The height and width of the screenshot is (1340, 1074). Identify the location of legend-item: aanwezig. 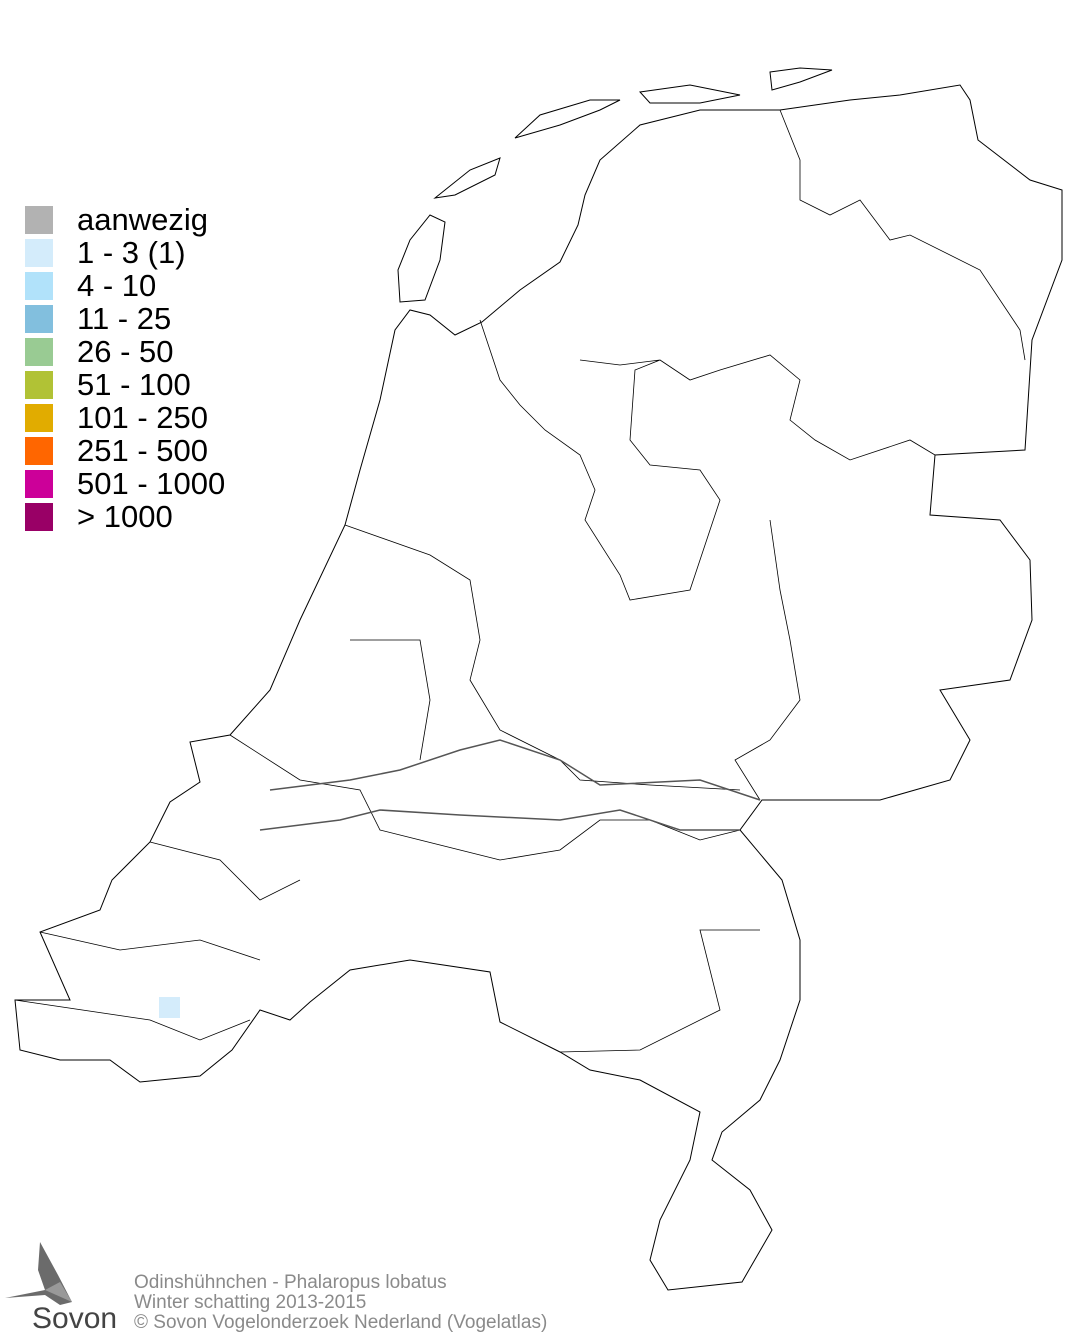
(125, 219).